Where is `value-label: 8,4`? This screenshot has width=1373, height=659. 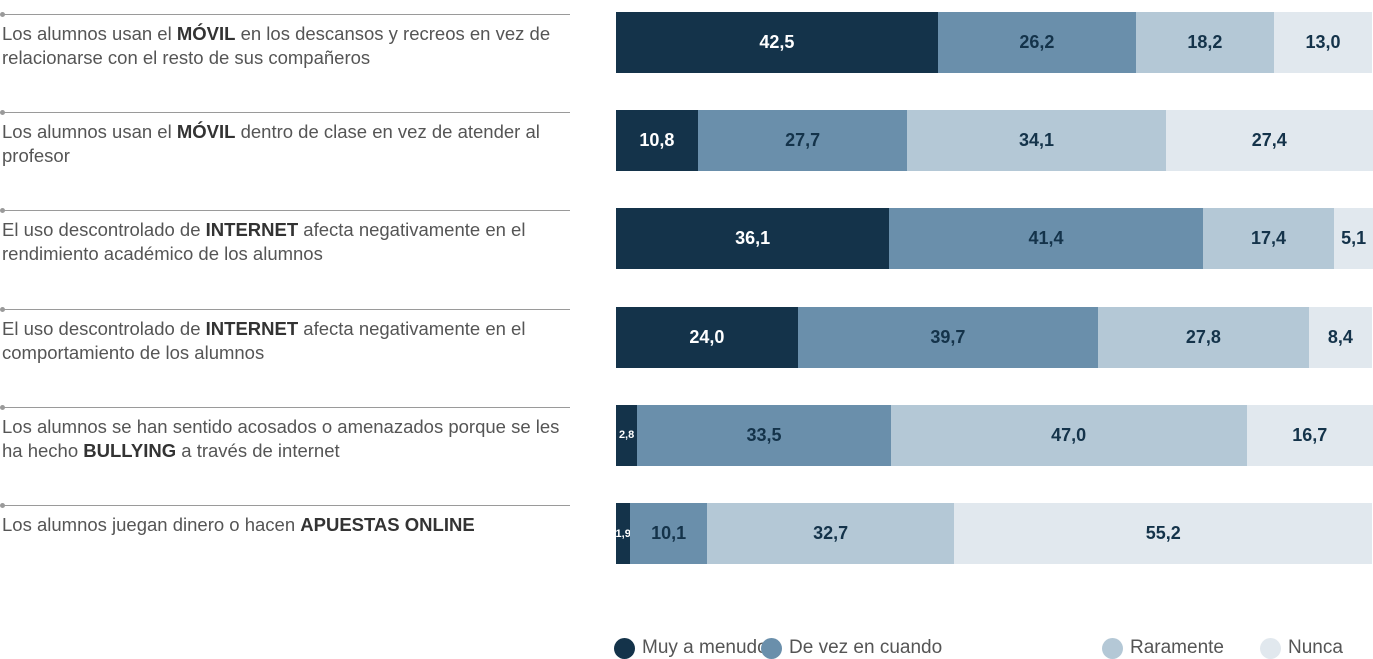
value-label: 8,4 is located at coordinates (1340, 336).